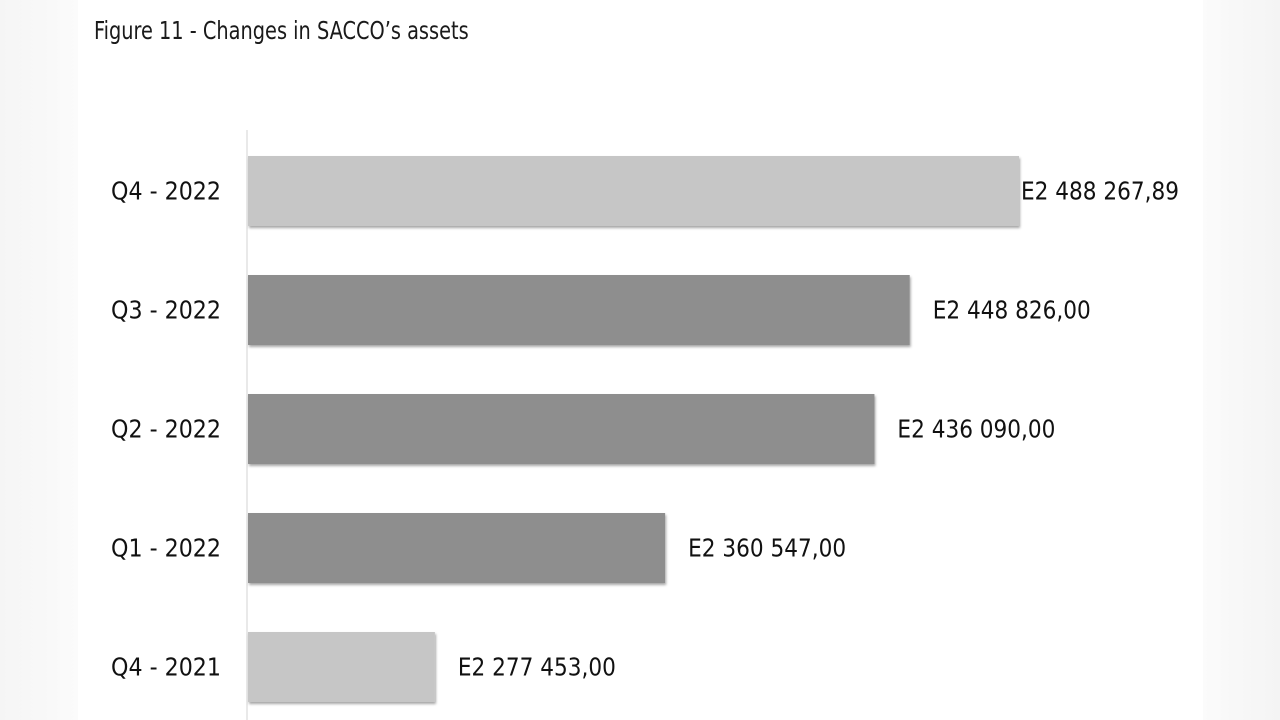 The width and height of the screenshot is (1280, 720). Describe the element at coordinates (341, 667) in the screenshot. I see `bar-q4-2021` at that location.